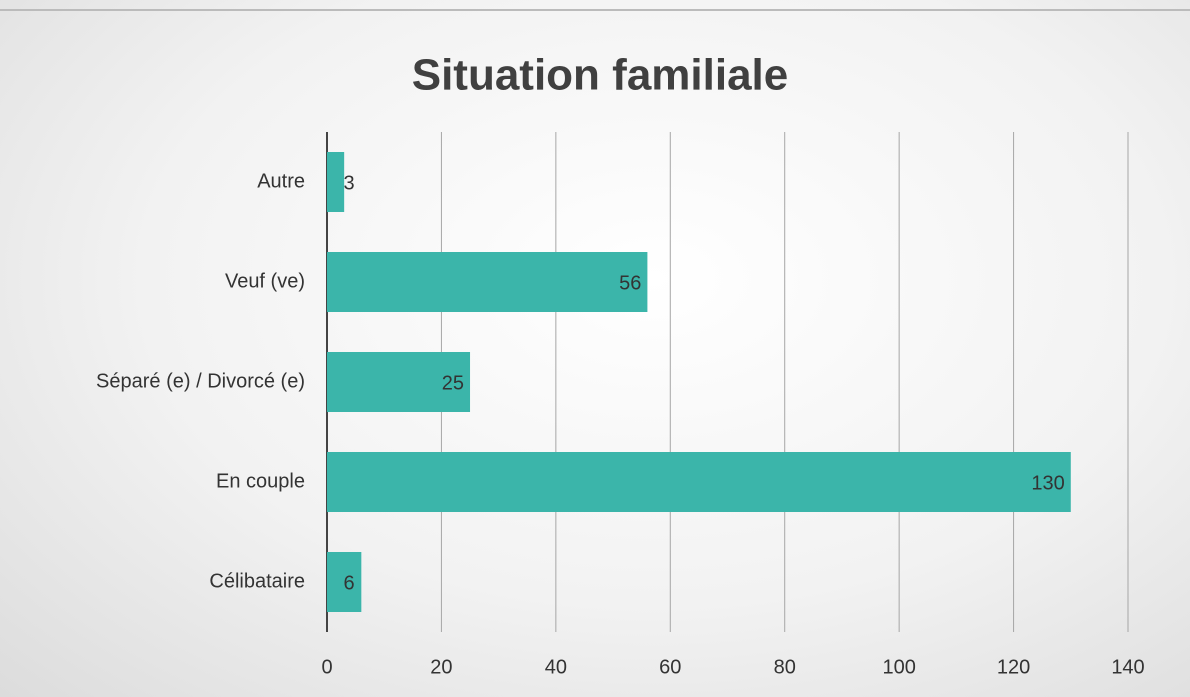  What do you see at coordinates (348, 183) in the screenshot?
I see `data-label: 3` at bounding box center [348, 183].